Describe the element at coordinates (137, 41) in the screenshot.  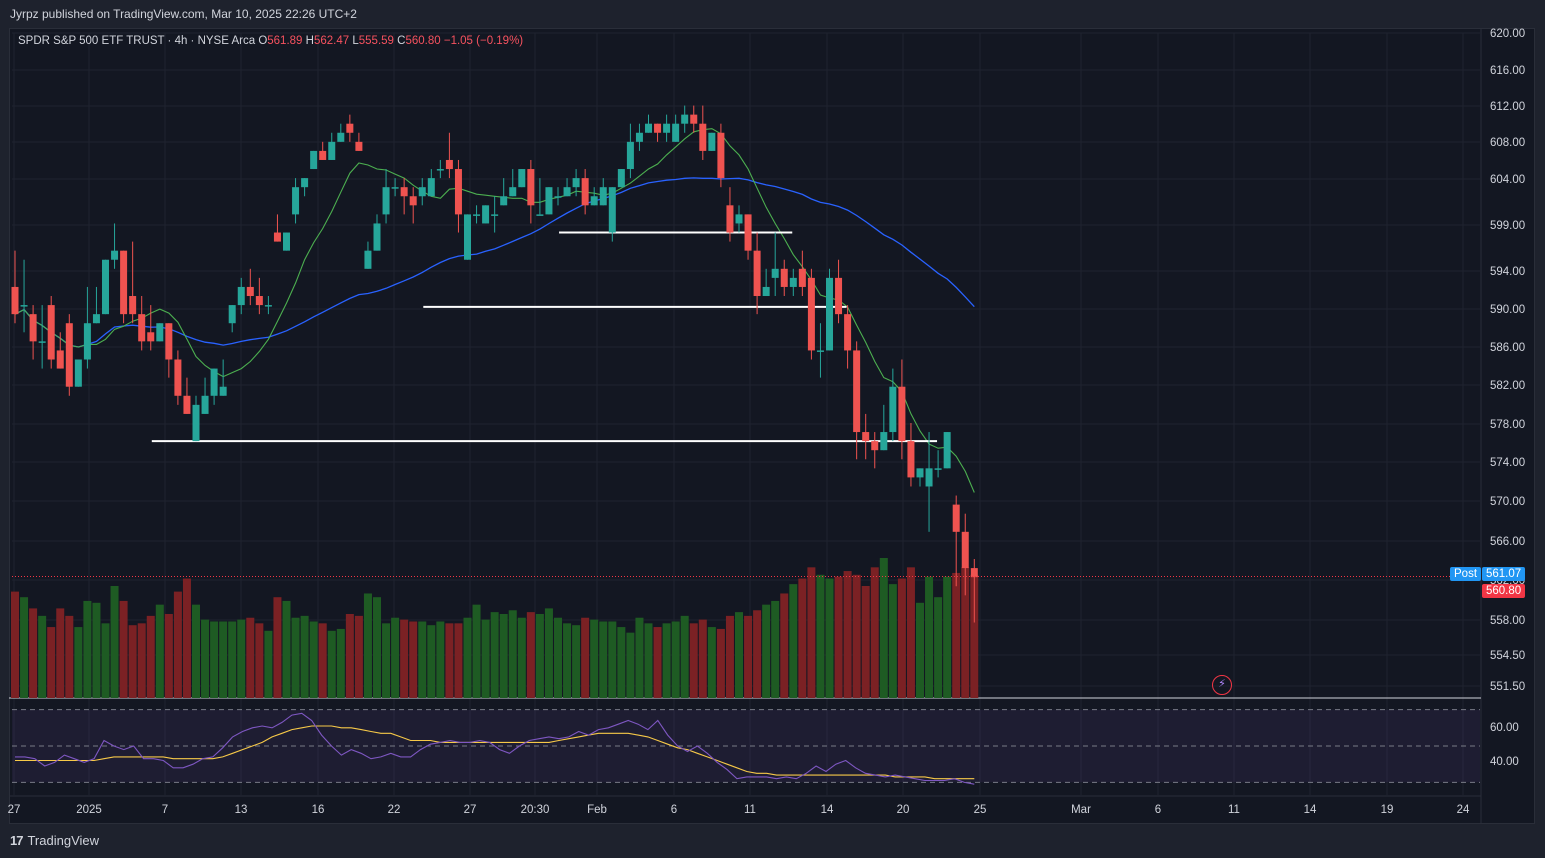
I see `symbol-name: SPDR S&P 500 ETF TRUST · 4h · NYSE Arca` at that location.